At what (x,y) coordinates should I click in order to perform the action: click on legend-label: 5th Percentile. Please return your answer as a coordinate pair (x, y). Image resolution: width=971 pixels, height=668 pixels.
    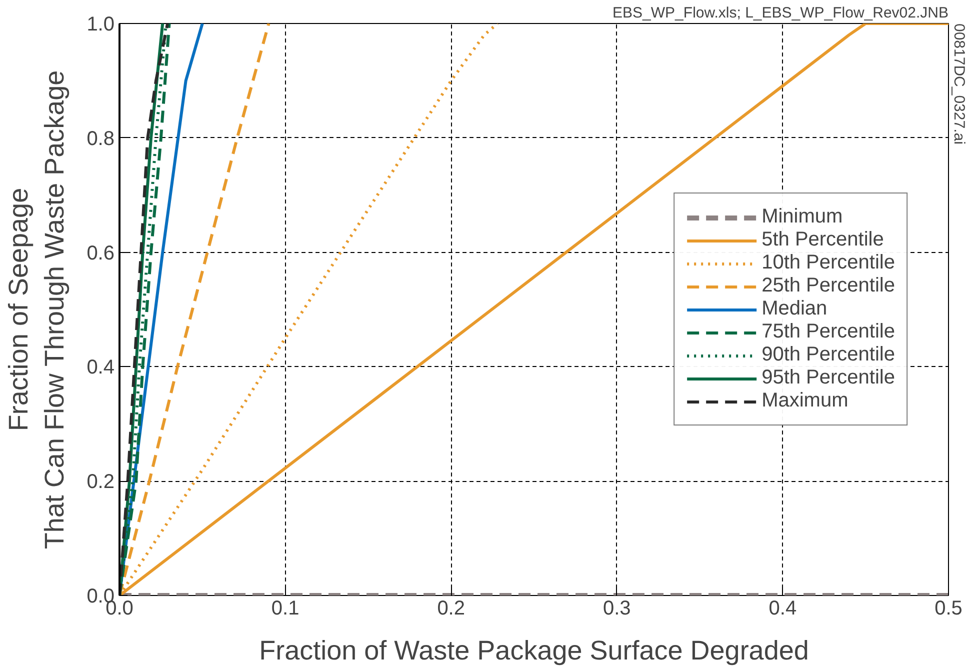
    Looking at the image, I should click on (823, 240).